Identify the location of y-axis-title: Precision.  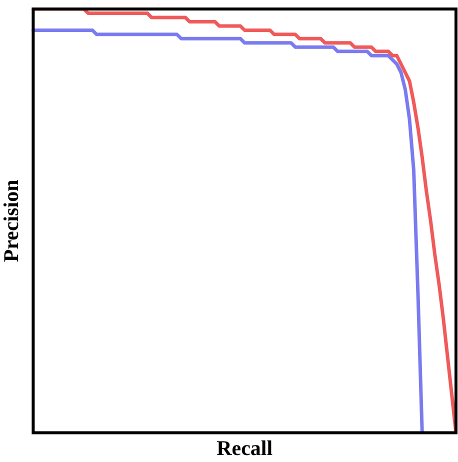
(12, 220).